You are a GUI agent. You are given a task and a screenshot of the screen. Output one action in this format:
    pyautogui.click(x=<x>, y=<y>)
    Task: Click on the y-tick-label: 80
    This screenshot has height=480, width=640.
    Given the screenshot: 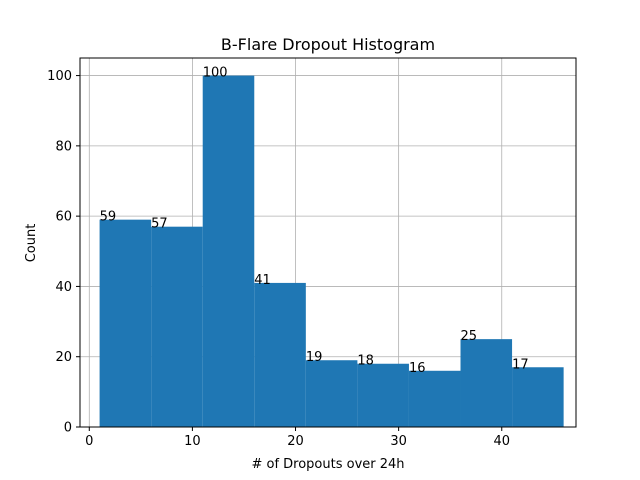 What is the action you would take?
    pyautogui.click(x=63, y=146)
    